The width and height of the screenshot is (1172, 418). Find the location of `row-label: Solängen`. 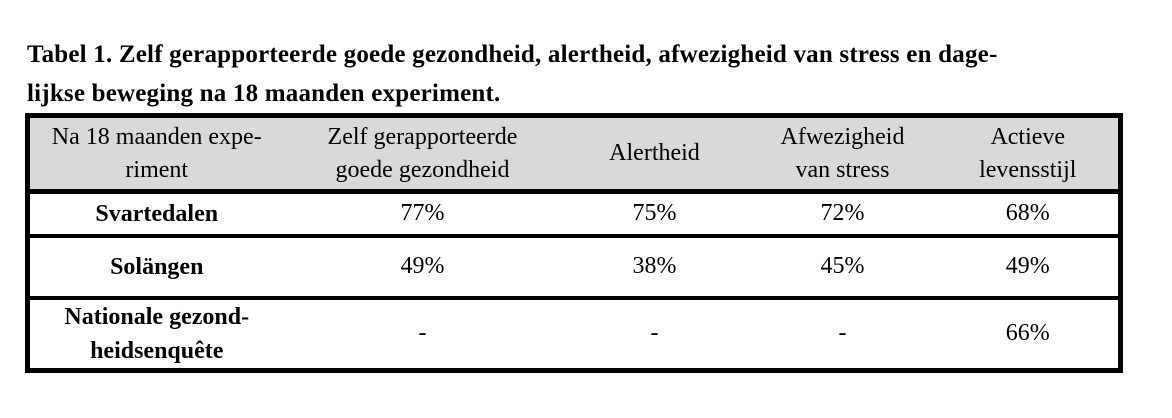

row-label: Solängen is located at coordinates (155, 265).